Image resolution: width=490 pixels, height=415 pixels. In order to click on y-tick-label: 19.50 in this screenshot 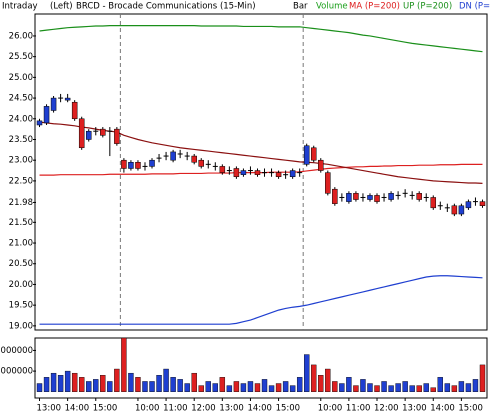, I will do `click(21, 306)`.